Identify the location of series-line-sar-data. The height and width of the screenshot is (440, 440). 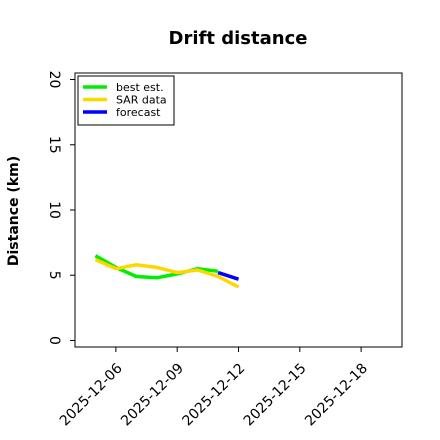
(167, 273).